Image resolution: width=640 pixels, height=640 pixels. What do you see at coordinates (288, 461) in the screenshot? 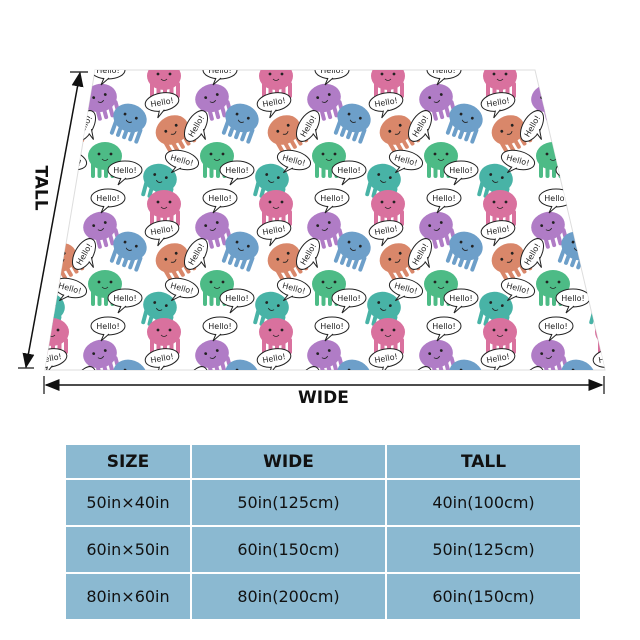
I see `header-wide: WIDE` at bounding box center [288, 461].